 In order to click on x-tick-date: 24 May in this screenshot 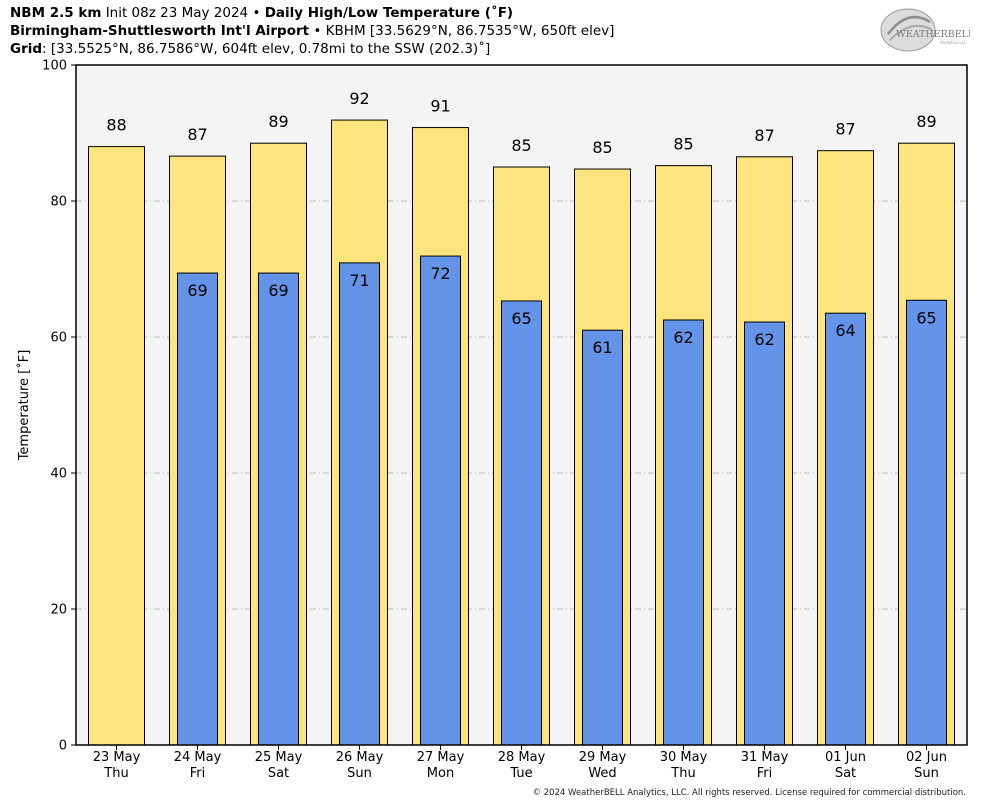, I will do `click(198, 757)`.